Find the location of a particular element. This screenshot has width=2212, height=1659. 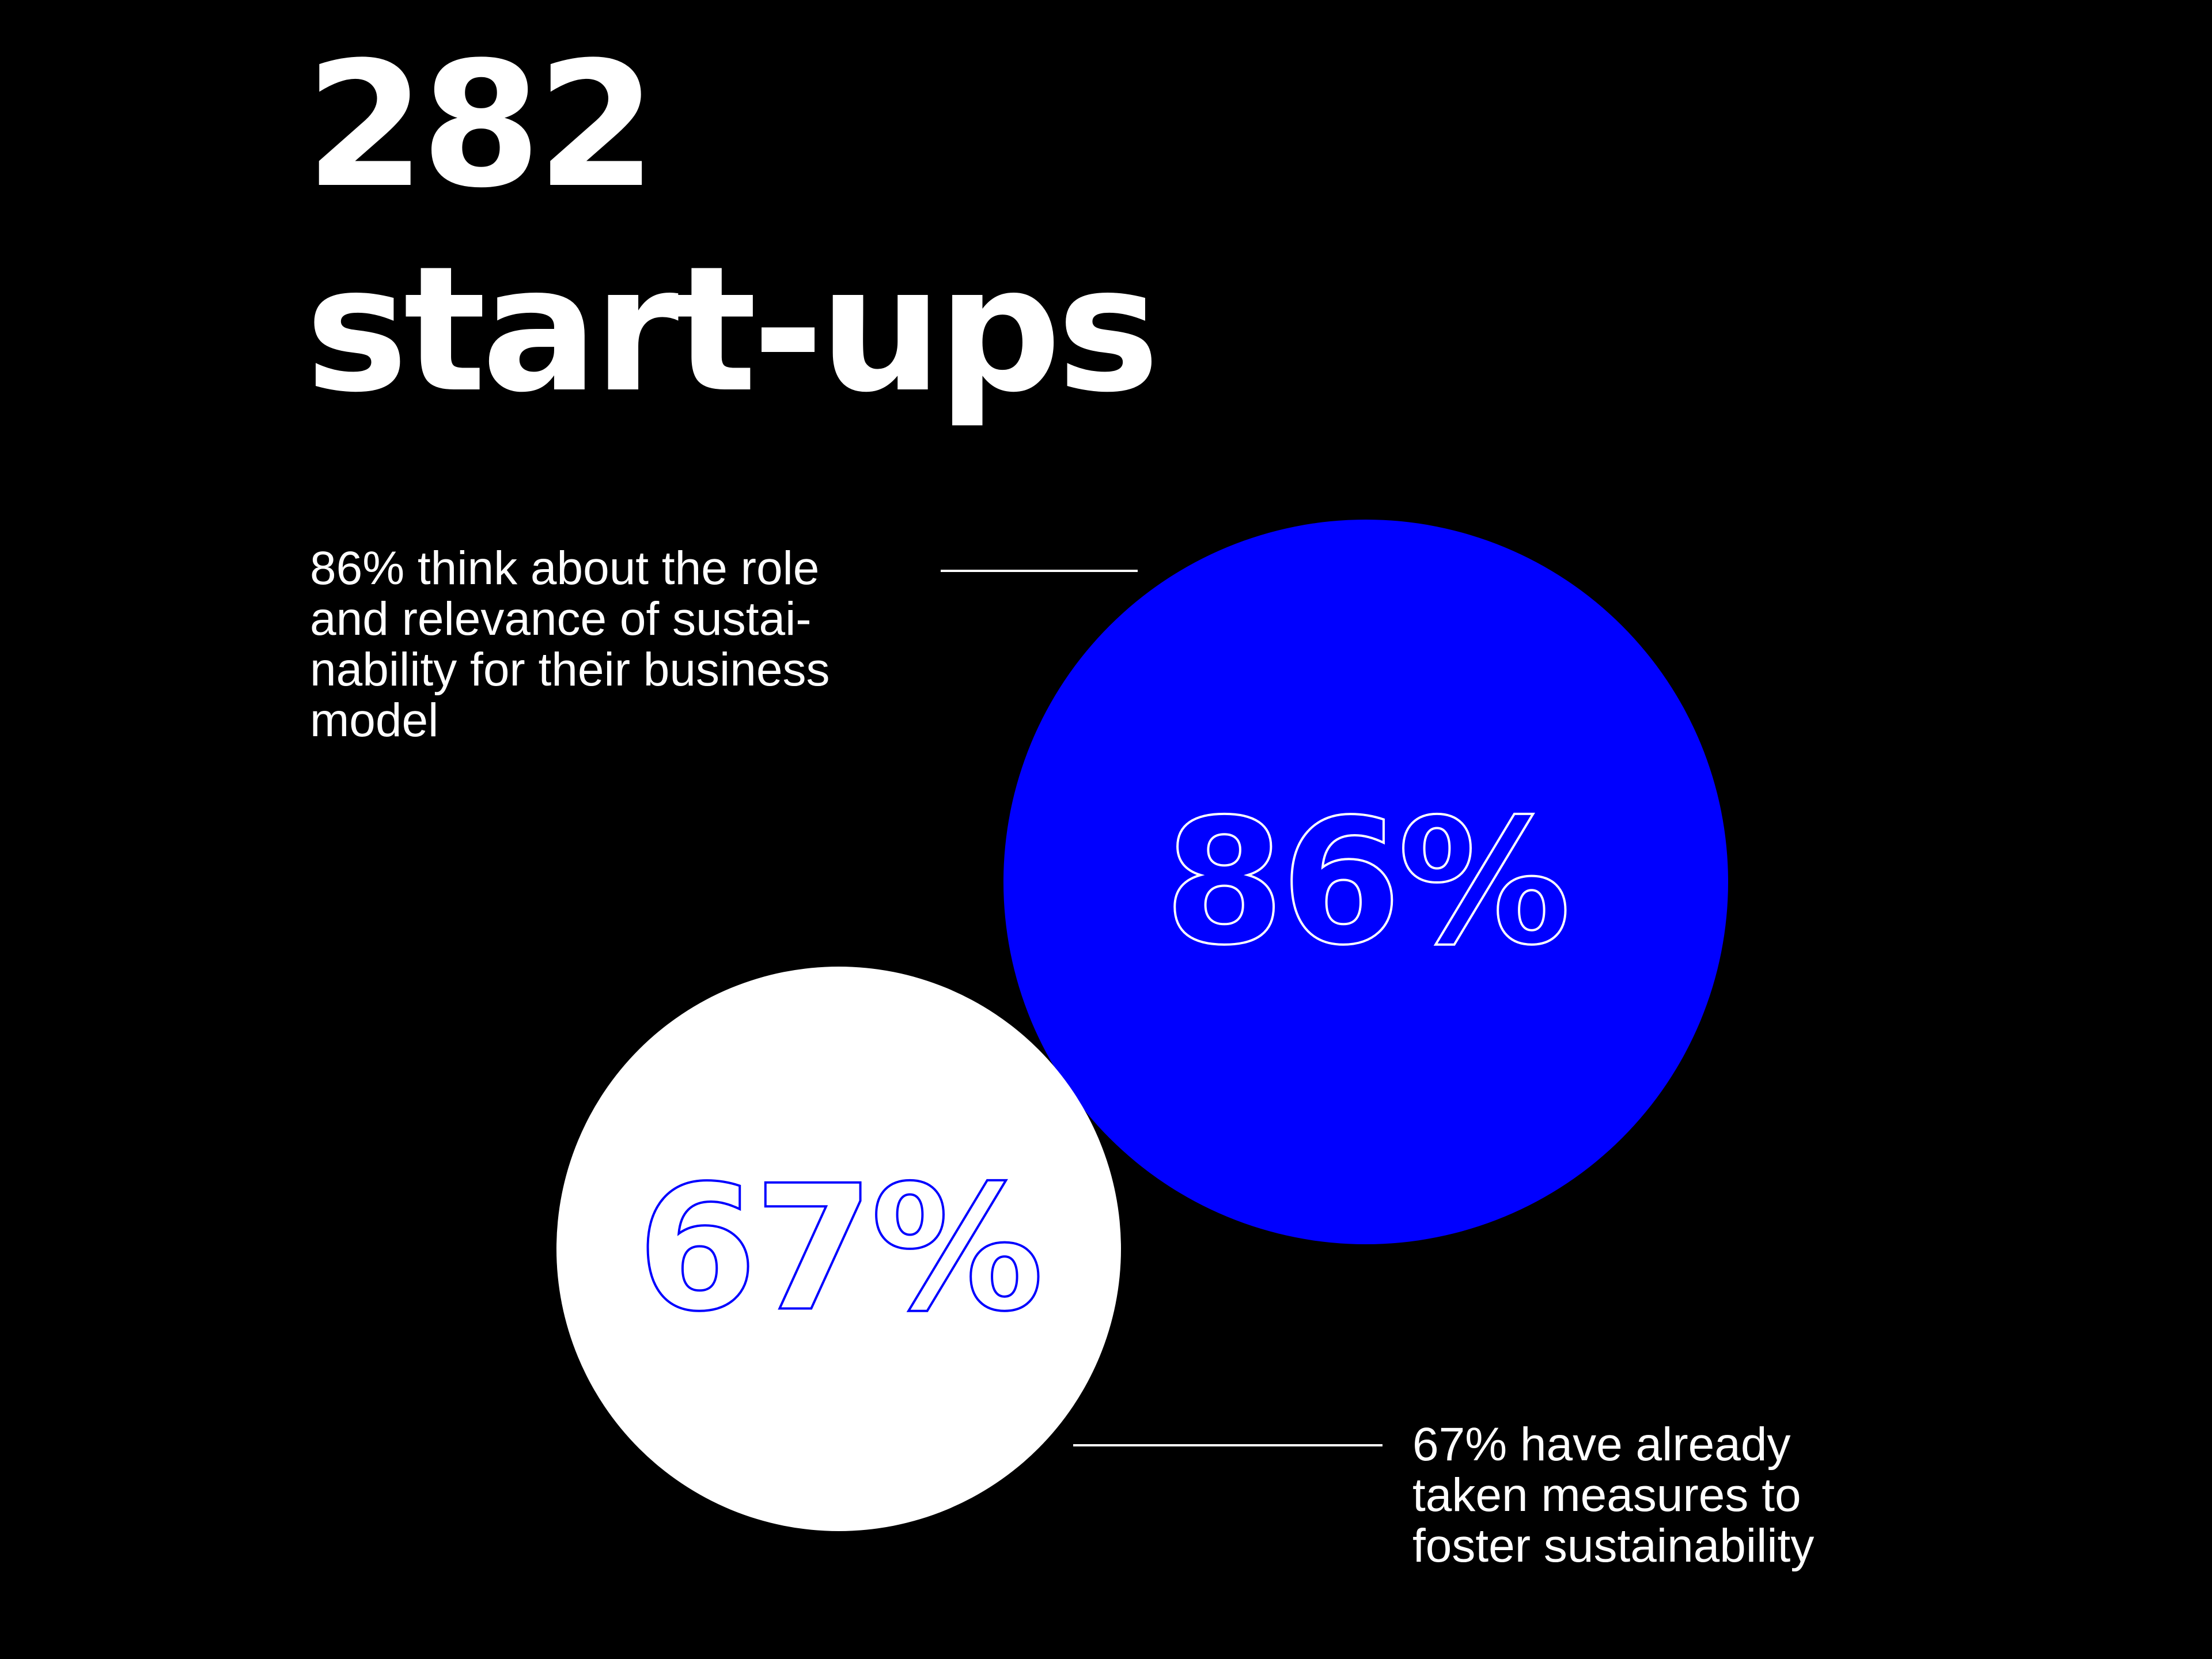

caption-line: taken measures to is located at coordinates (1606, 1495).